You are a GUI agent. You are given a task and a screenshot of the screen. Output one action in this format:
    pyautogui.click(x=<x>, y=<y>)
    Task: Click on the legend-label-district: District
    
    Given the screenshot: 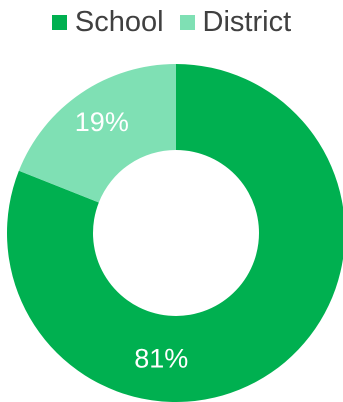 What is the action you would take?
    pyautogui.click(x=247, y=21)
    